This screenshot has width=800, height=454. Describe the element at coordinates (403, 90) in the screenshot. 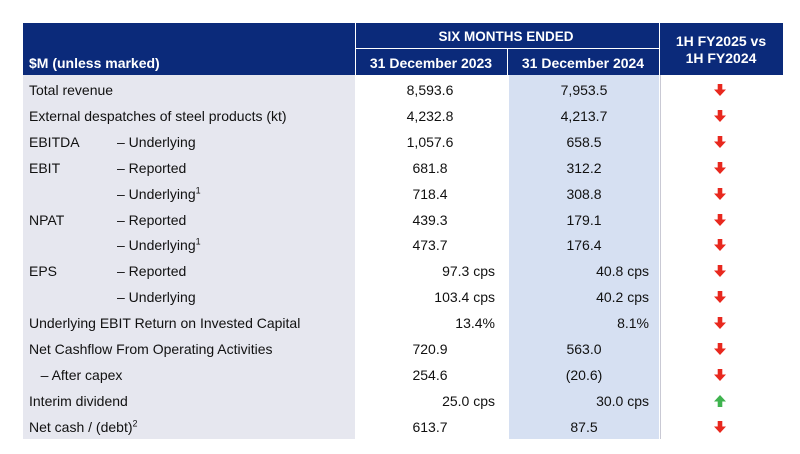

I see `table-row: Total revenue 8,593.6 7,953.5` at that location.